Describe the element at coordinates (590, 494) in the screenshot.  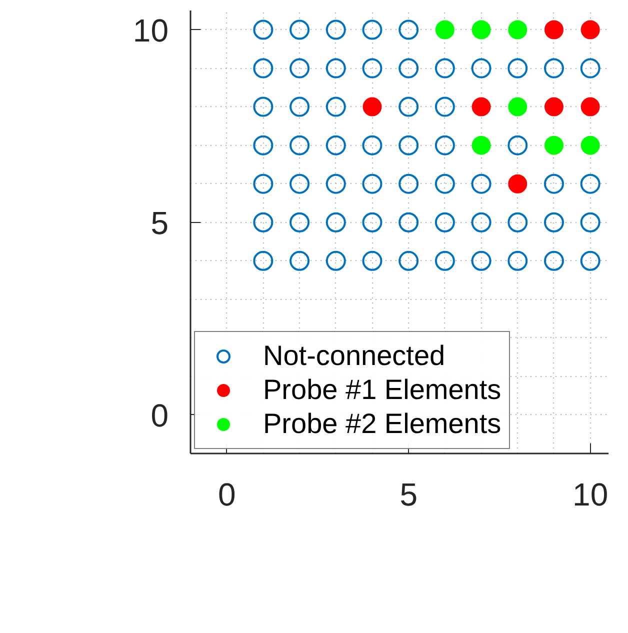
I see `x-tick-label: 10` at that location.